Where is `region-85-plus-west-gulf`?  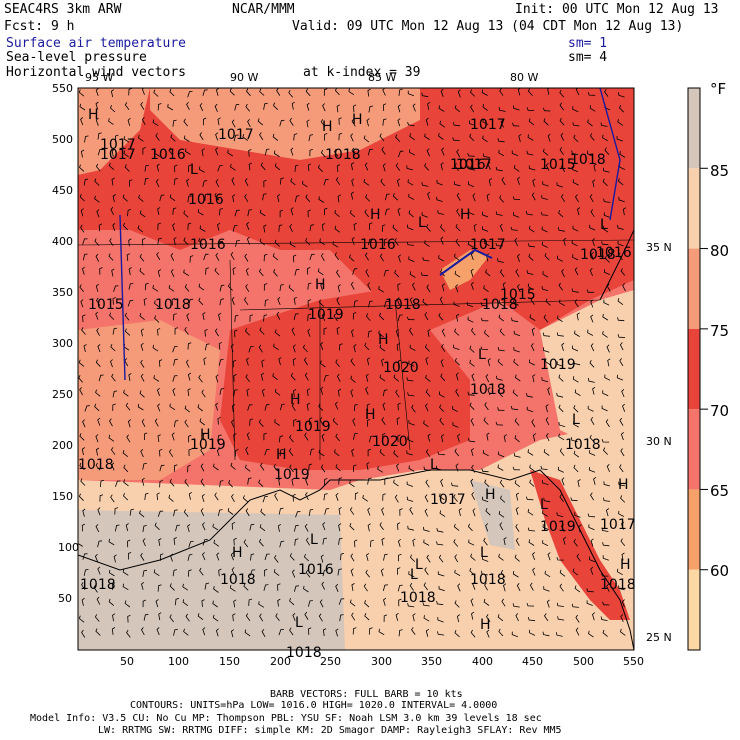 region-85-plus-west-gulf is located at coordinates (211, 580).